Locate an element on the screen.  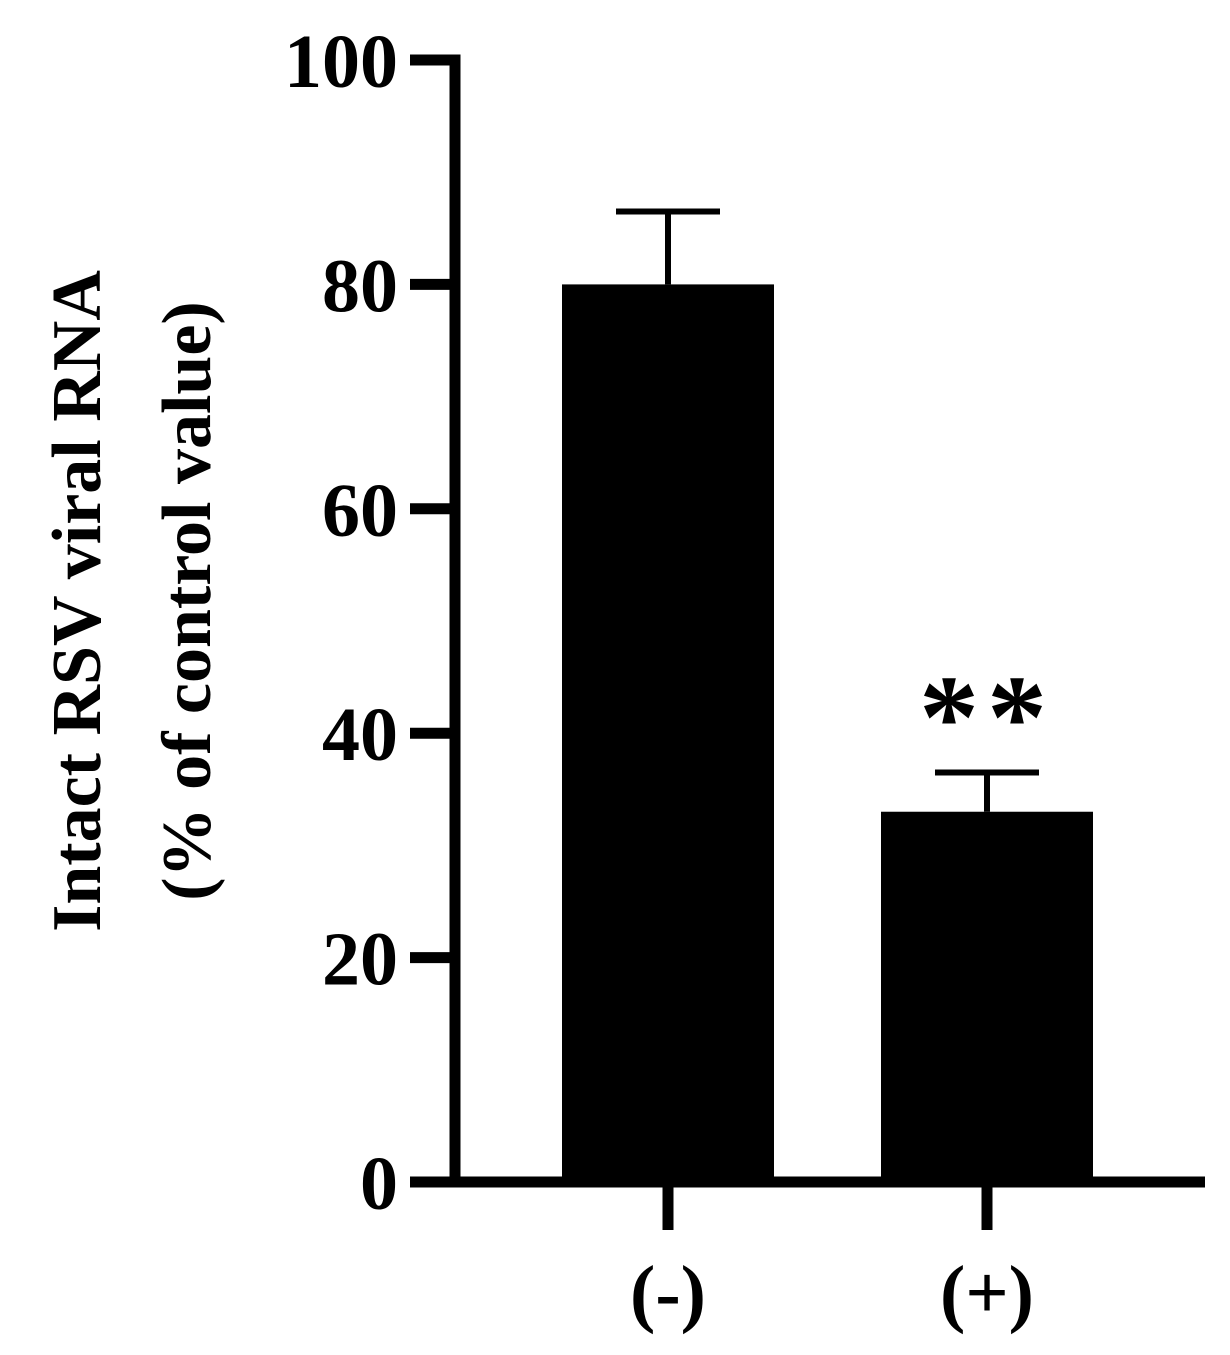
y-axis: 0 20 40 60 80 100 is located at coordinates (372, 623).